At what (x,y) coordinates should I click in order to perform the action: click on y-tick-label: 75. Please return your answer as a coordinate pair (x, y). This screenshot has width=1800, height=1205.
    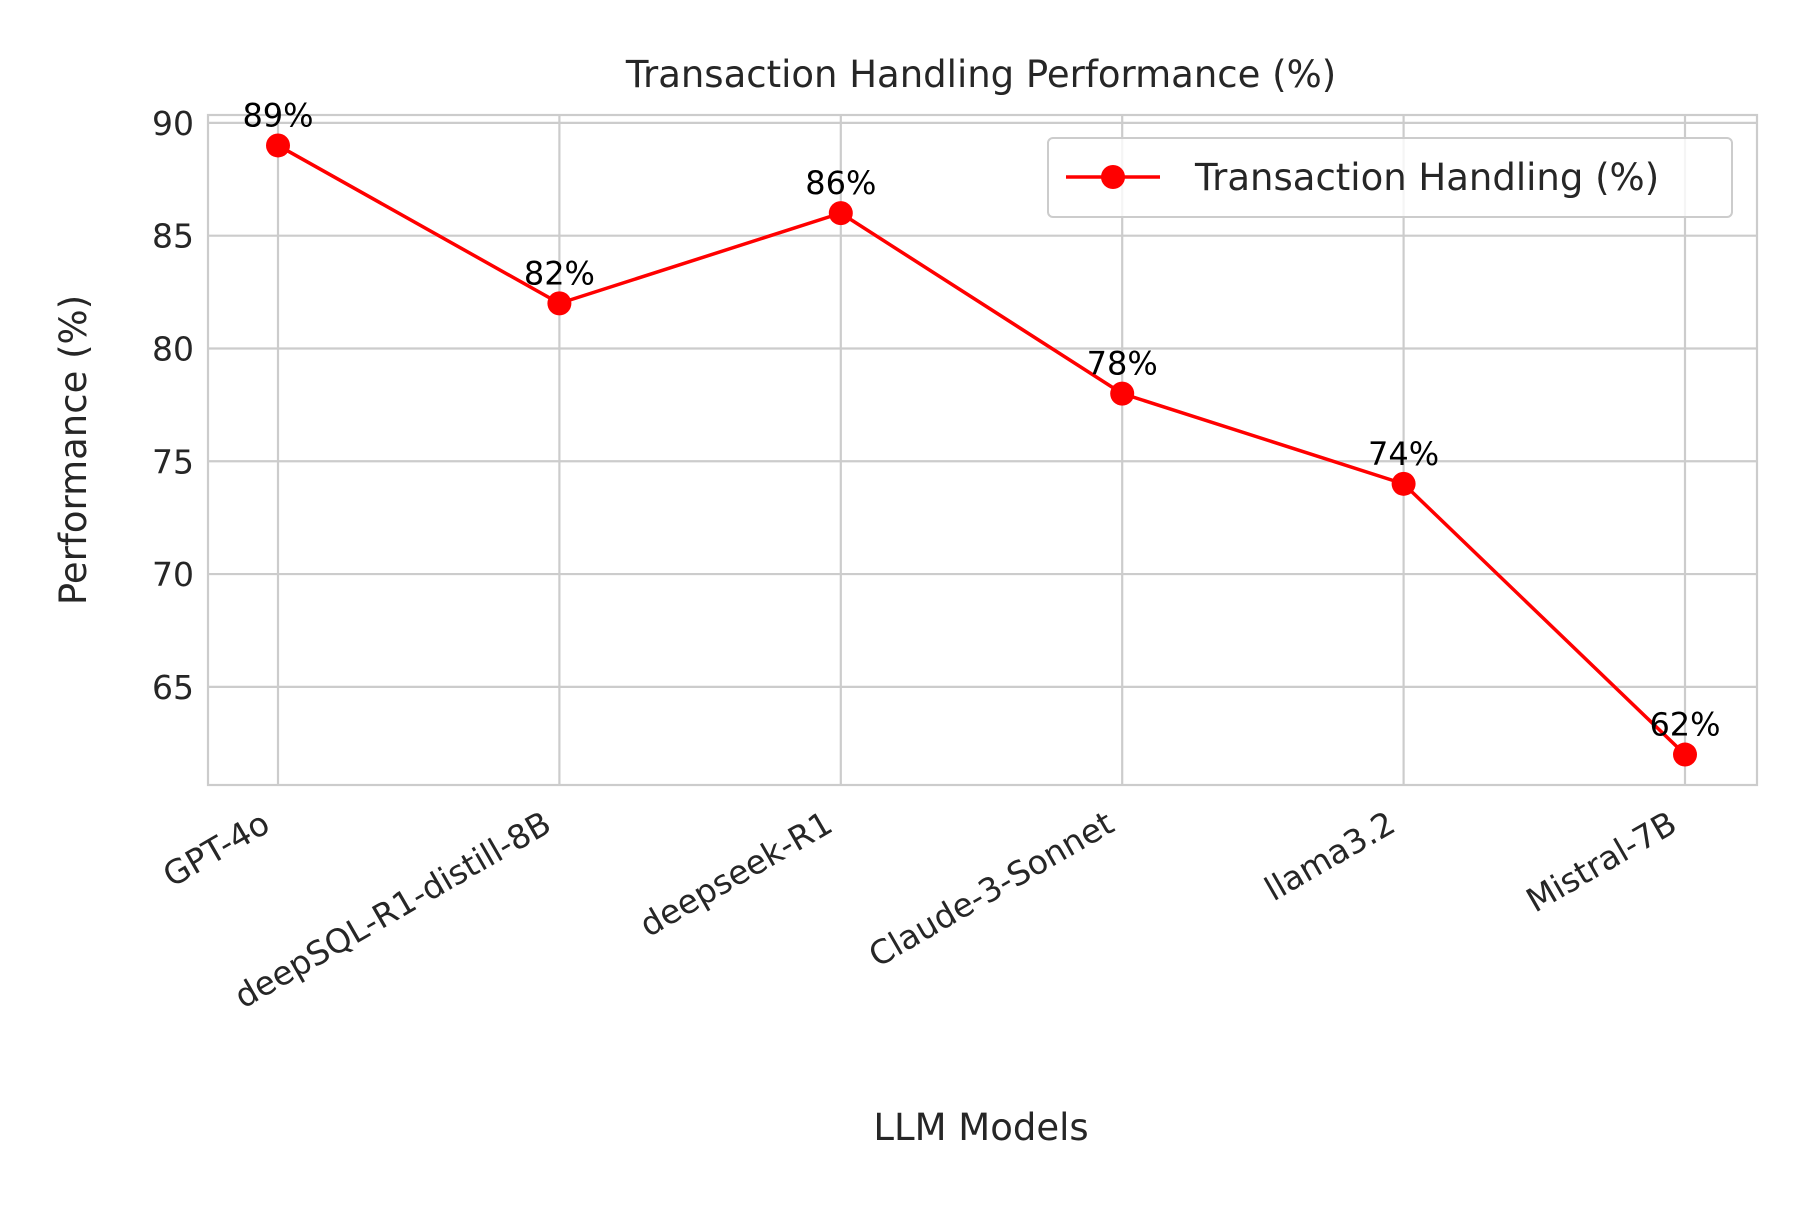
    Looking at the image, I should click on (173, 461).